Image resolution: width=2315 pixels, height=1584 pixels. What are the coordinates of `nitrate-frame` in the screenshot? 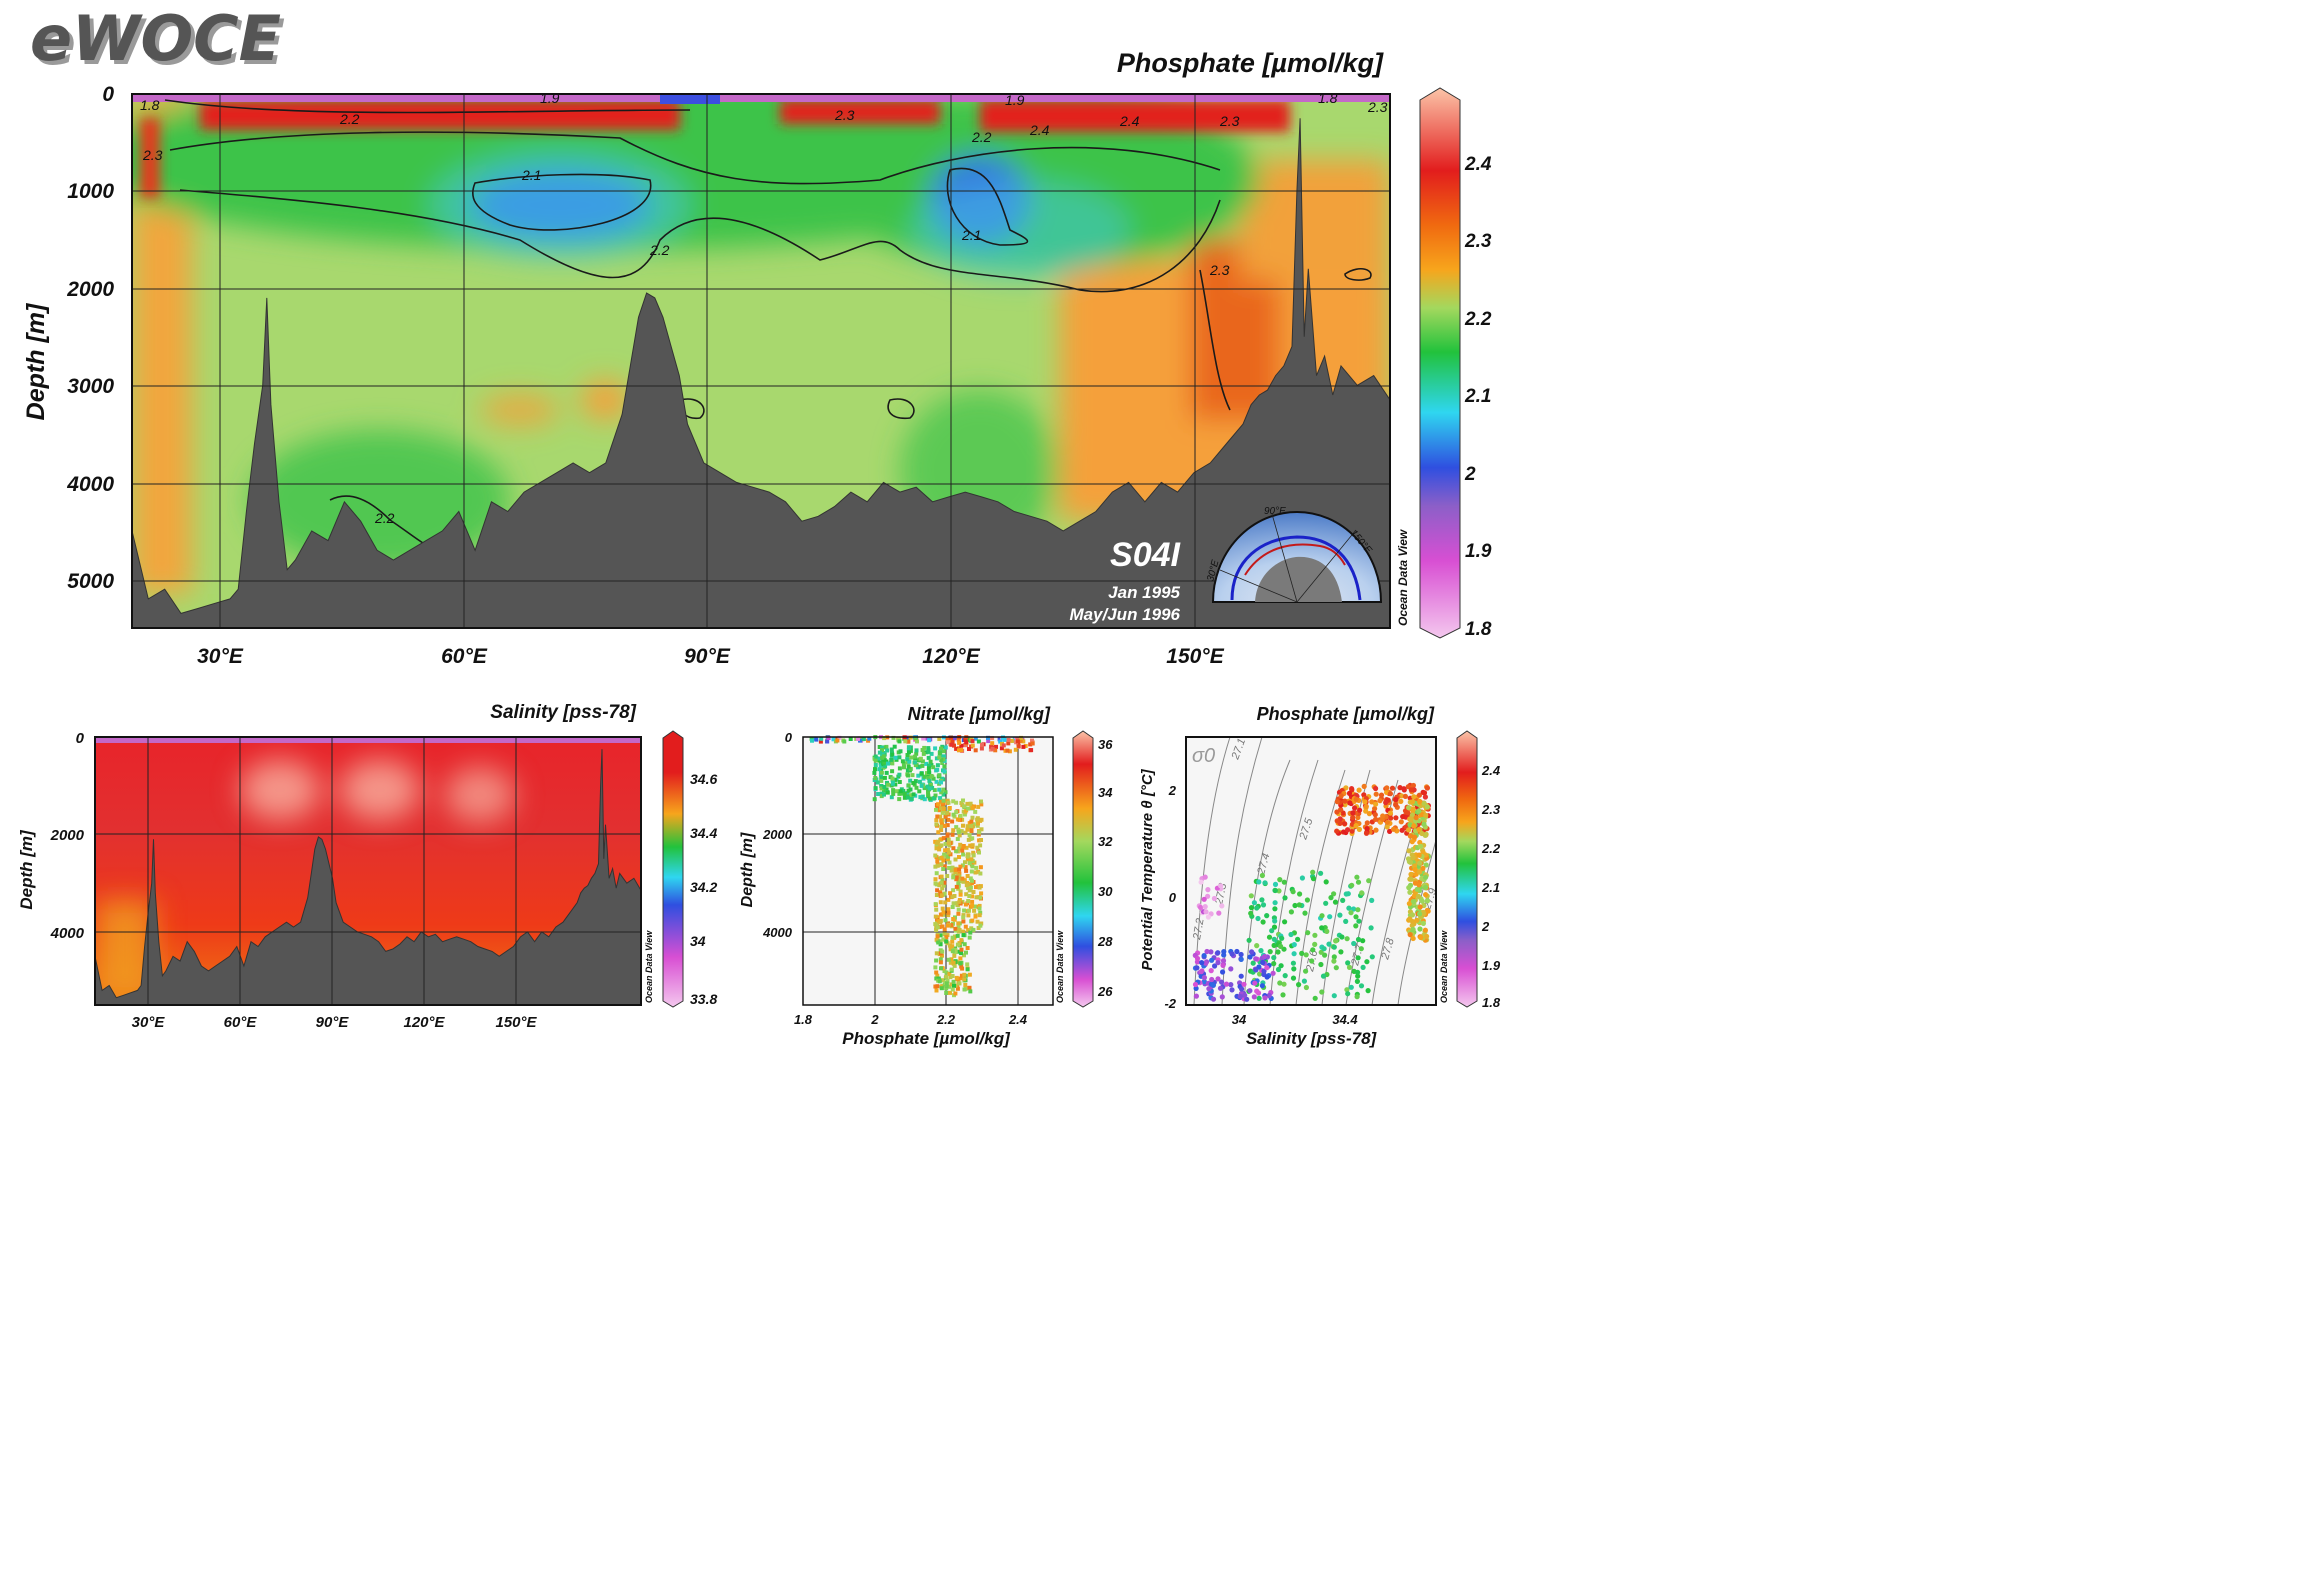 It's located at (928, 871).